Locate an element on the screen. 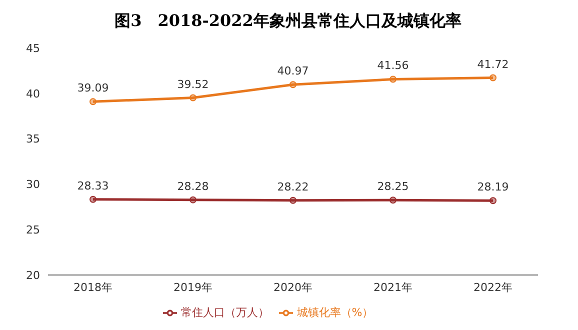 This screenshot has width=578, height=330. x-tick-label: 2021年 is located at coordinates (393, 287).